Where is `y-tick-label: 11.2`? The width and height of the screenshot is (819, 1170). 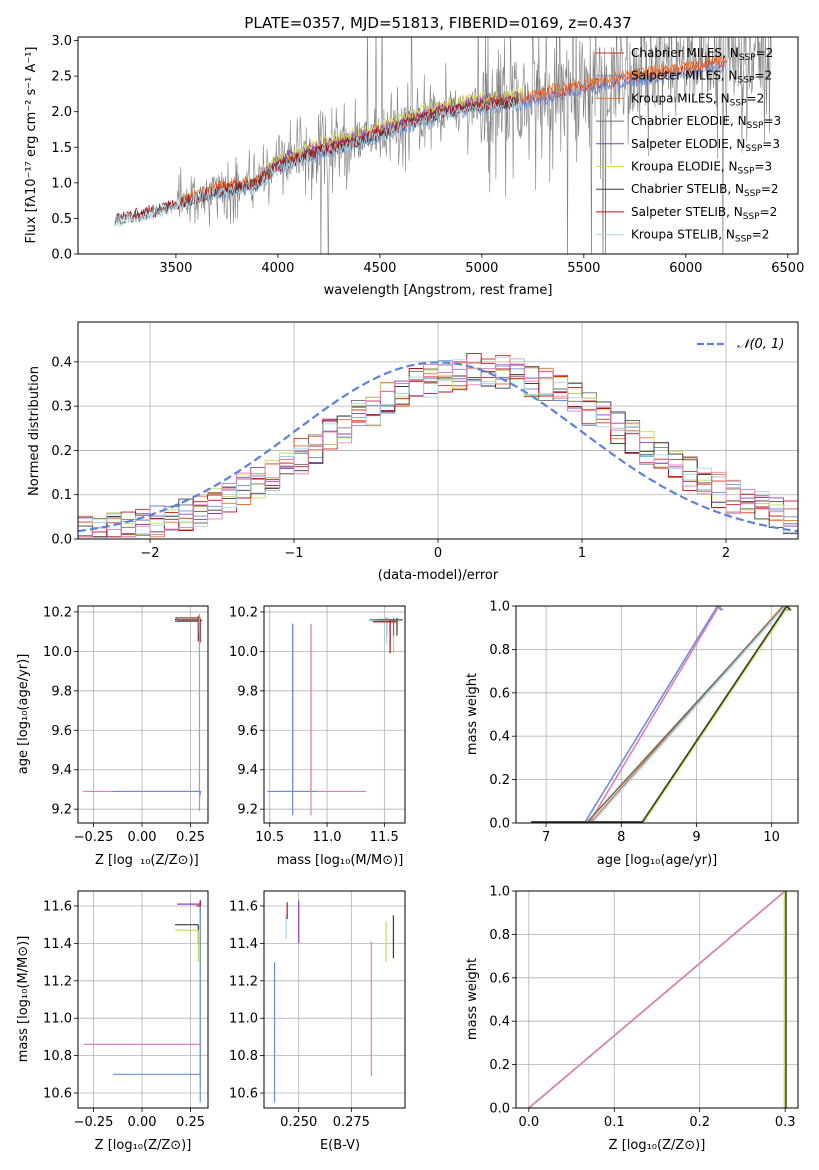 y-tick-label: 11.2 is located at coordinates (57, 981).